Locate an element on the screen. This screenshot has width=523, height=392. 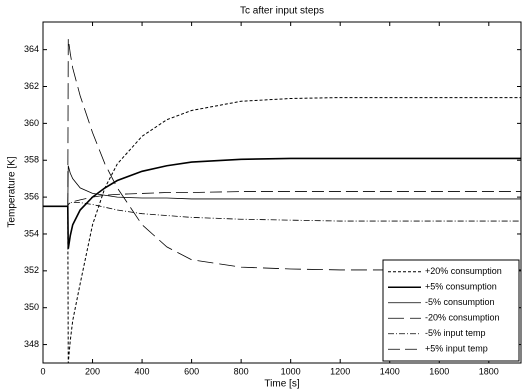
y-tick-label: 362 is located at coordinates (31, 86).